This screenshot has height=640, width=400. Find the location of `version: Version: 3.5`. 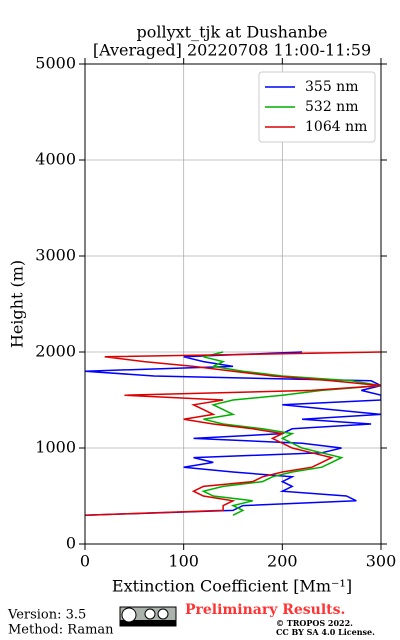

version: Version: 3.5 is located at coordinates (46, 615).